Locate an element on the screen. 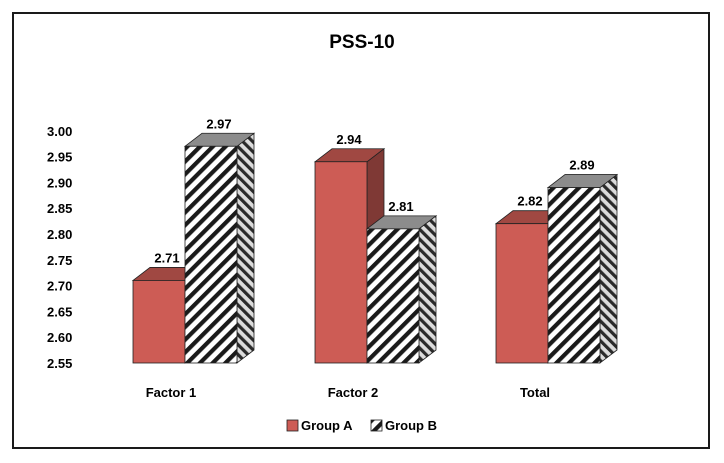 This screenshot has height=463, width=724. y-tick-label: 2.55 is located at coordinates (59, 363).